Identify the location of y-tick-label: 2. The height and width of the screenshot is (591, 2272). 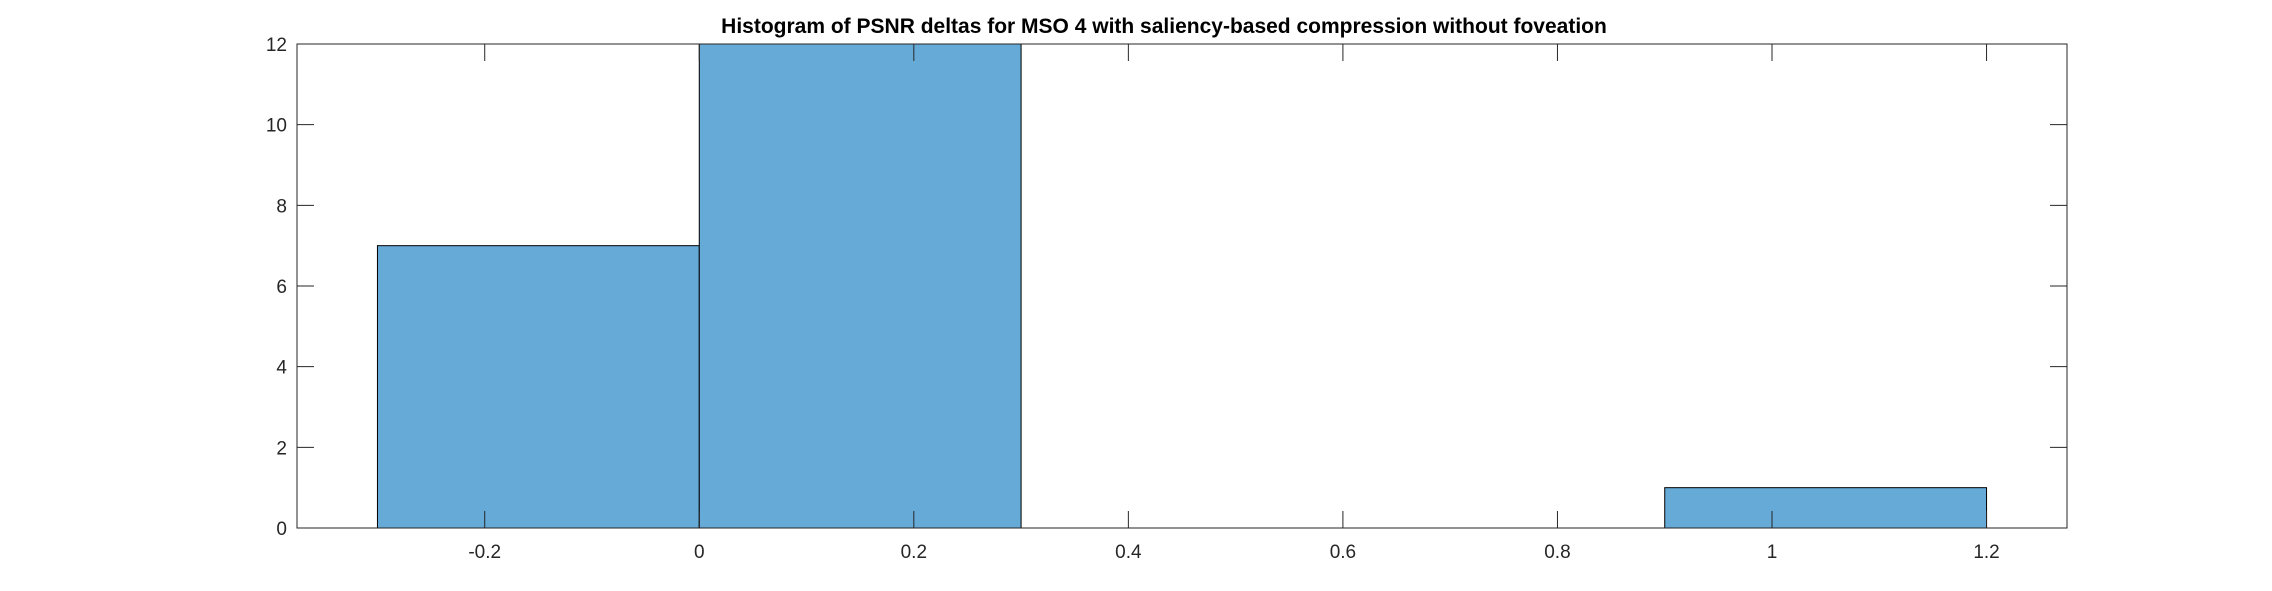
(281, 448).